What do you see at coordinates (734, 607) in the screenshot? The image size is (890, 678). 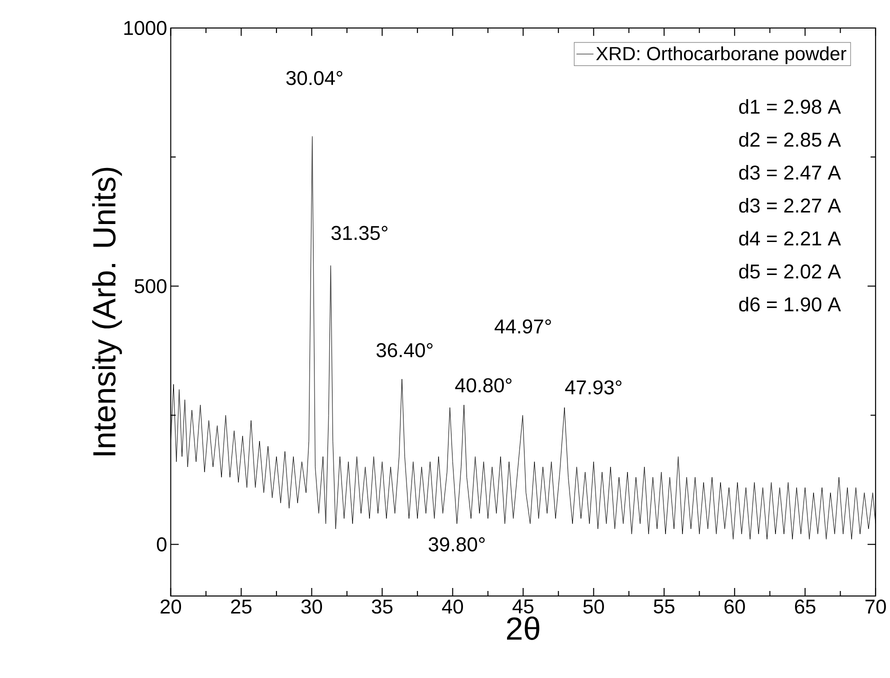 I see `x-tick-label: 60` at bounding box center [734, 607].